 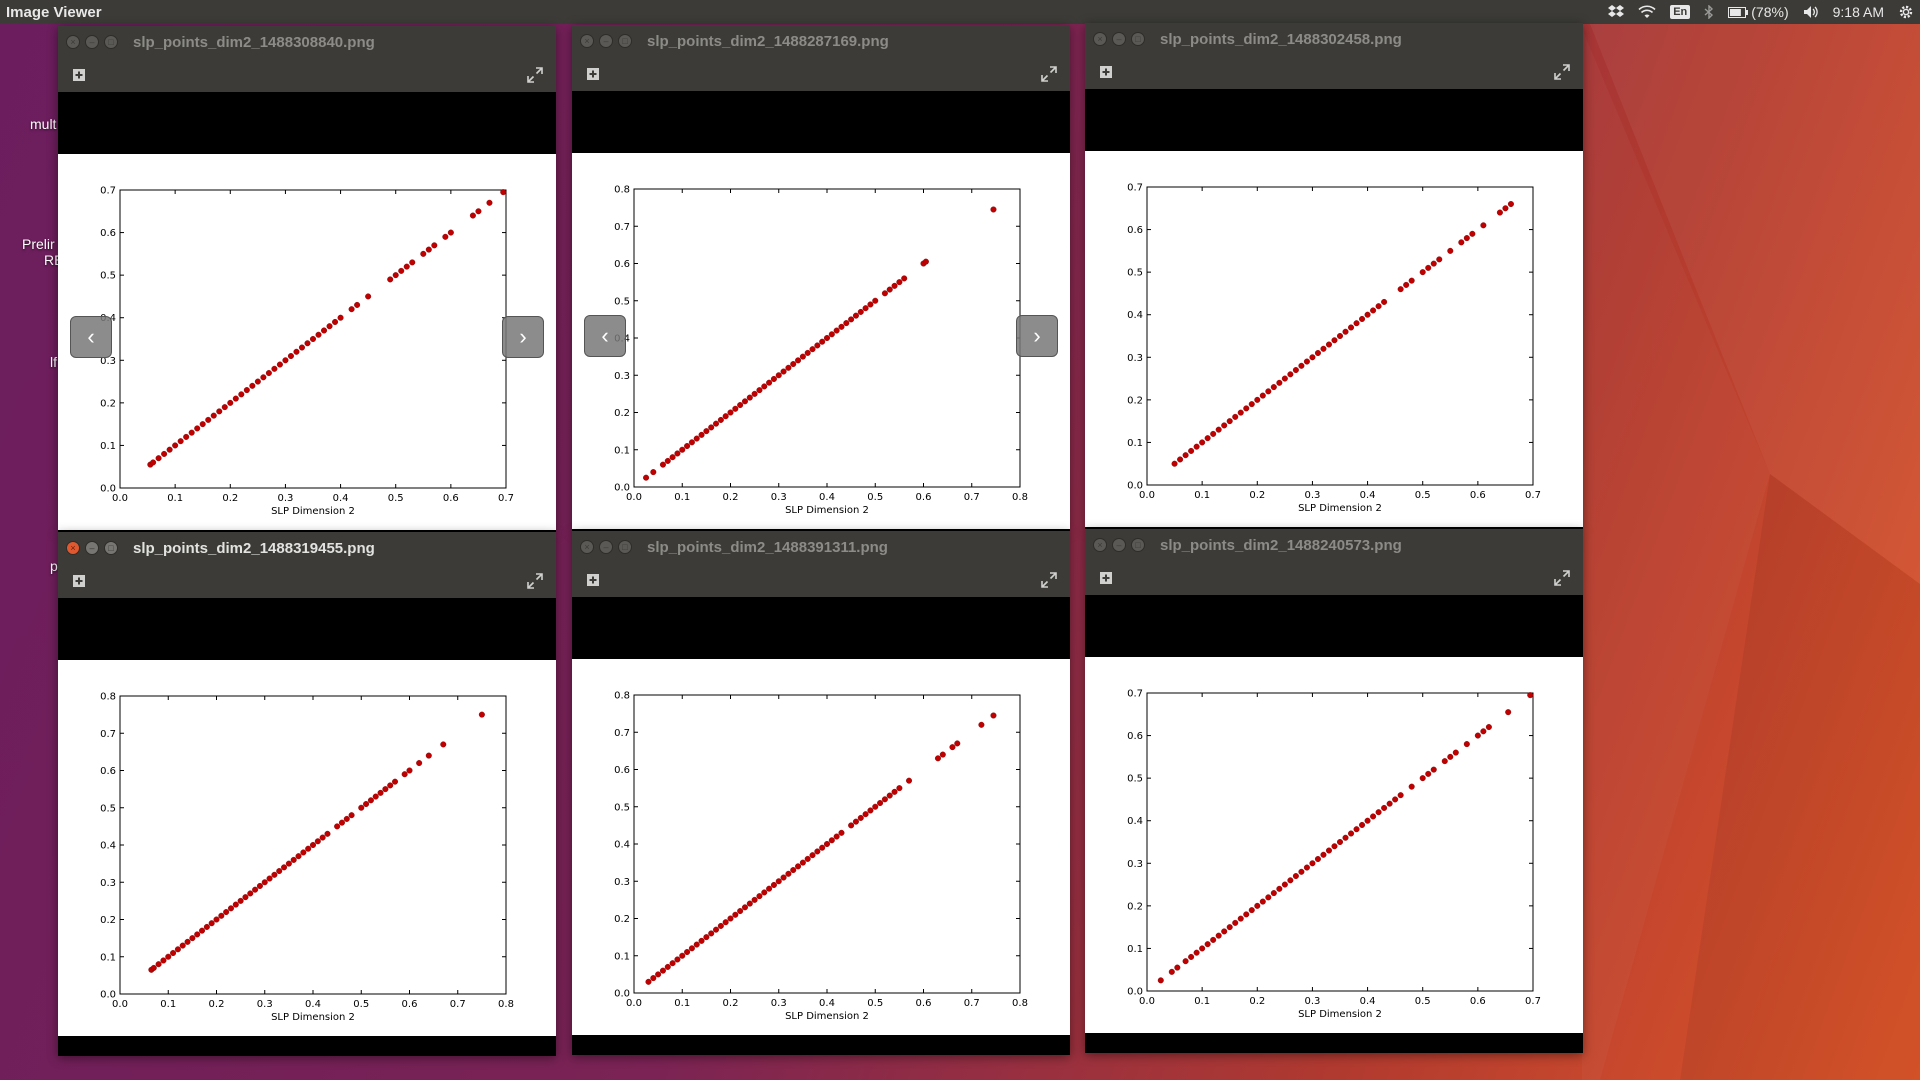 What do you see at coordinates (54, 566) in the screenshot?
I see `desktop-icon-label: p` at bounding box center [54, 566].